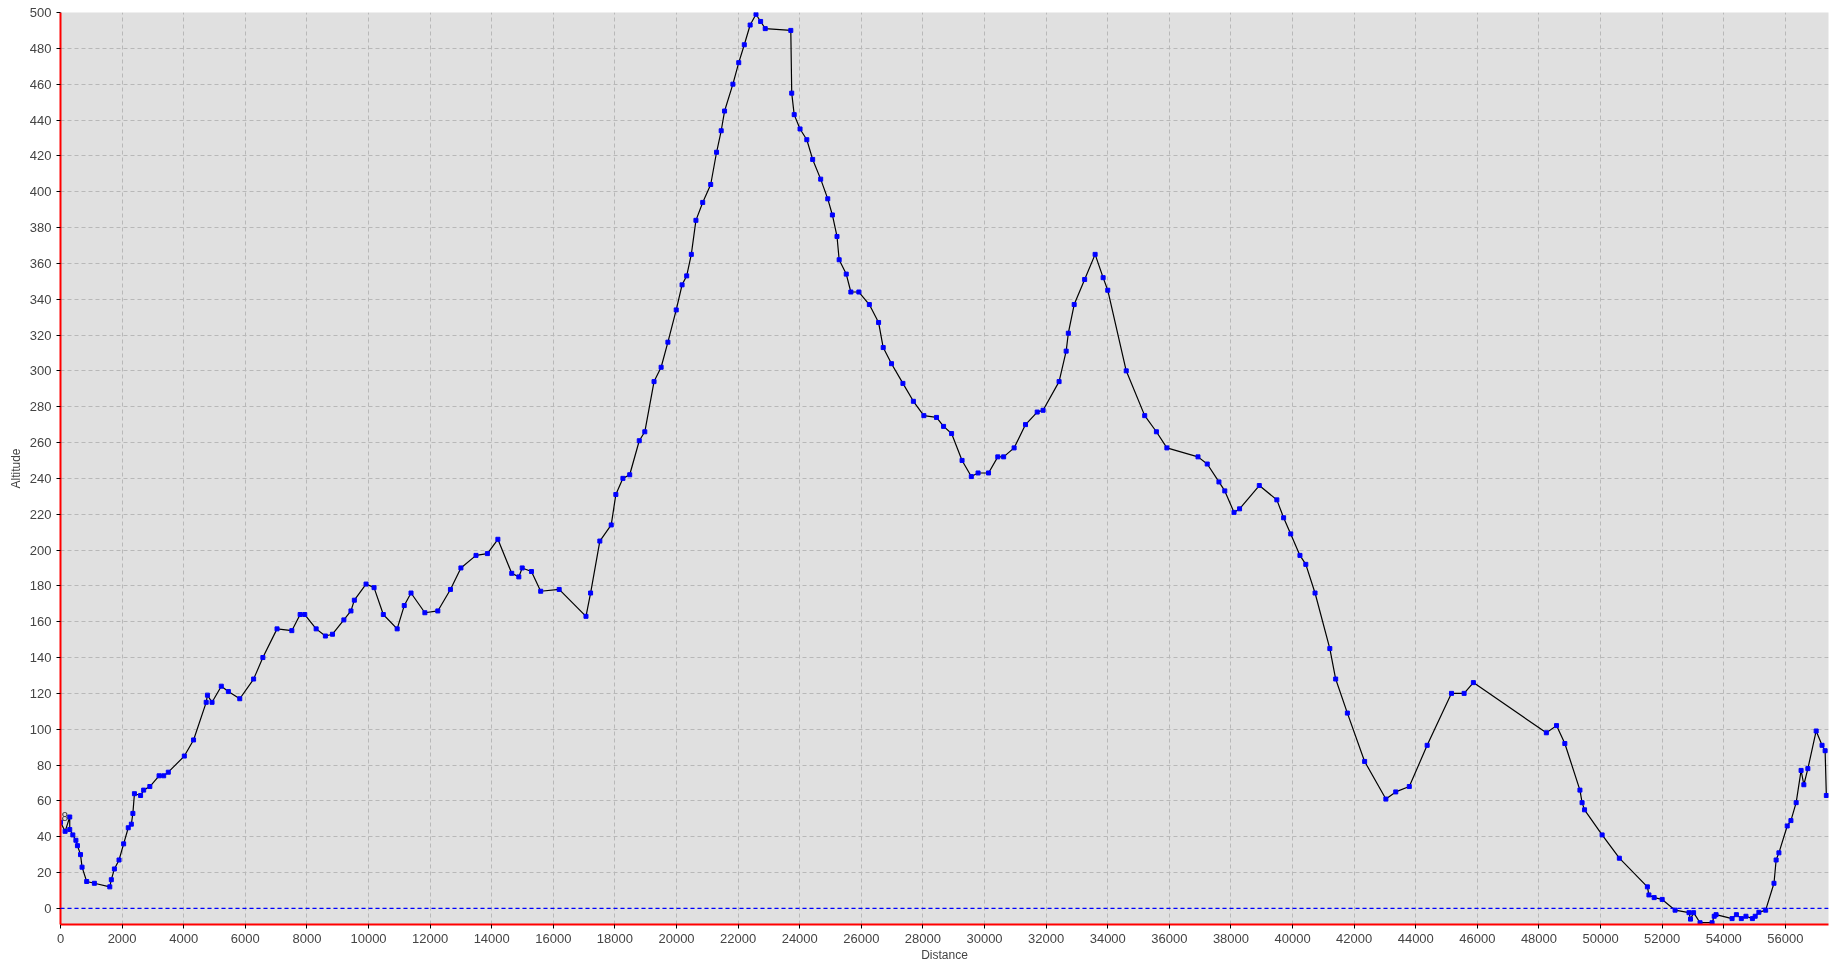 The height and width of the screenshot is (968, 1832). Describe the element at coordinates (40, 335) in the screenshot. I see `y-tick-label: 320` at that location.